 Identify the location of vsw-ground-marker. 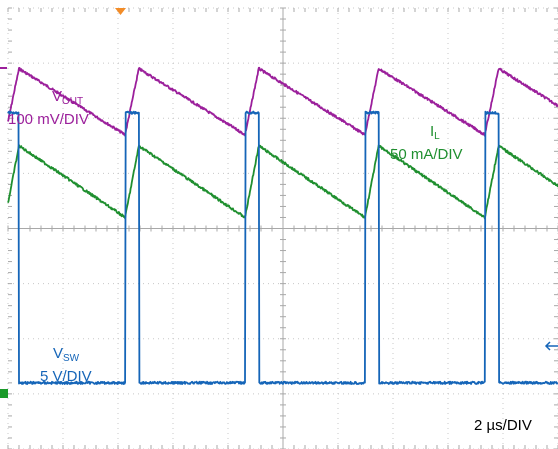
(4, 393).